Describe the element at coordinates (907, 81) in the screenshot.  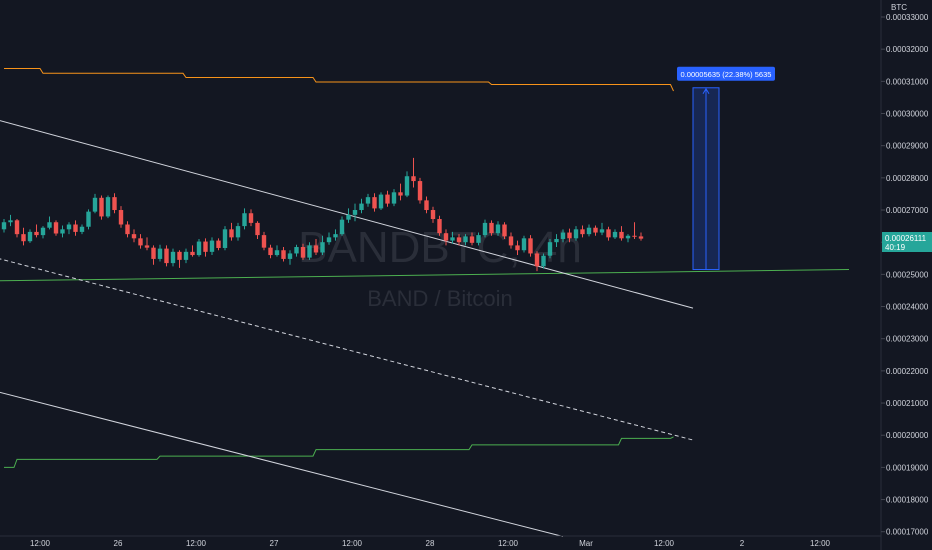
I see `price-tick-label: 0.00031000` at that location.